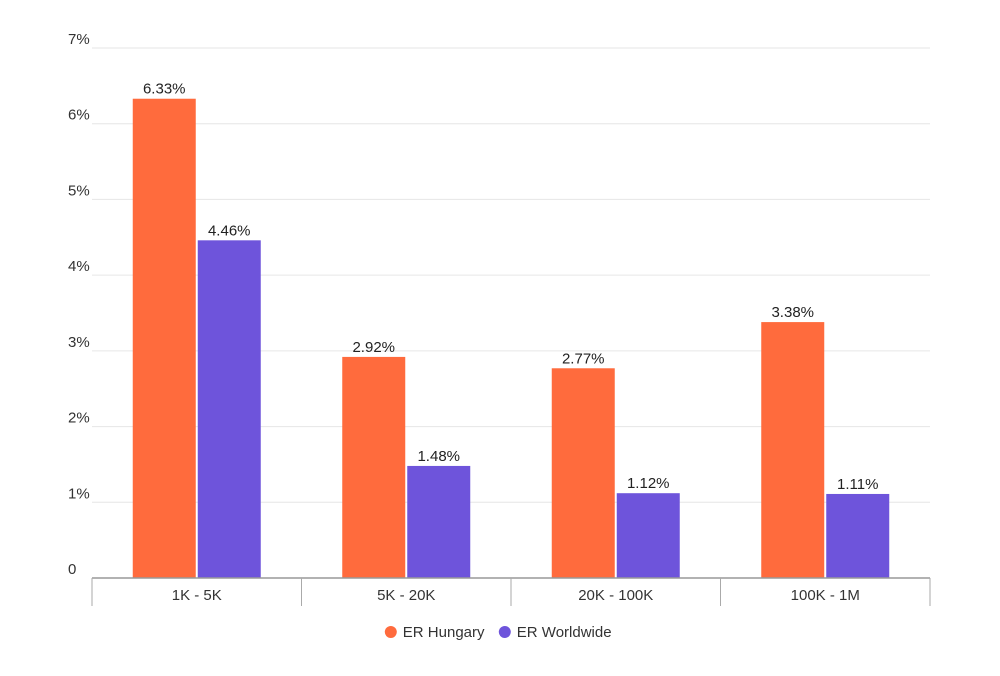 The height and width of the screenshot is (676, 1000). Describe the element at coordinates (79, 418) in the screenshot. I see `y-tick-label: 2%` at that location.